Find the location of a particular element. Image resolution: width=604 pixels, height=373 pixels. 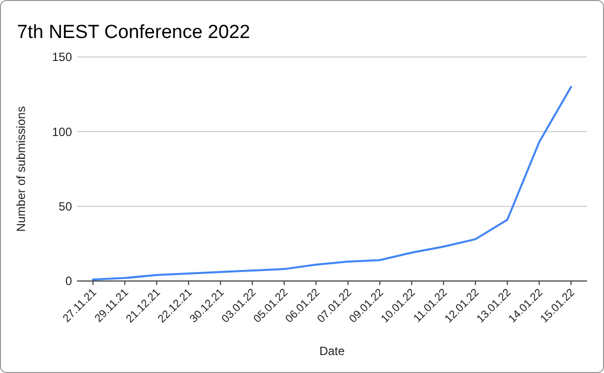

chart-title: 7th NEST Conference 2022 is located at coordinates (133, 32).